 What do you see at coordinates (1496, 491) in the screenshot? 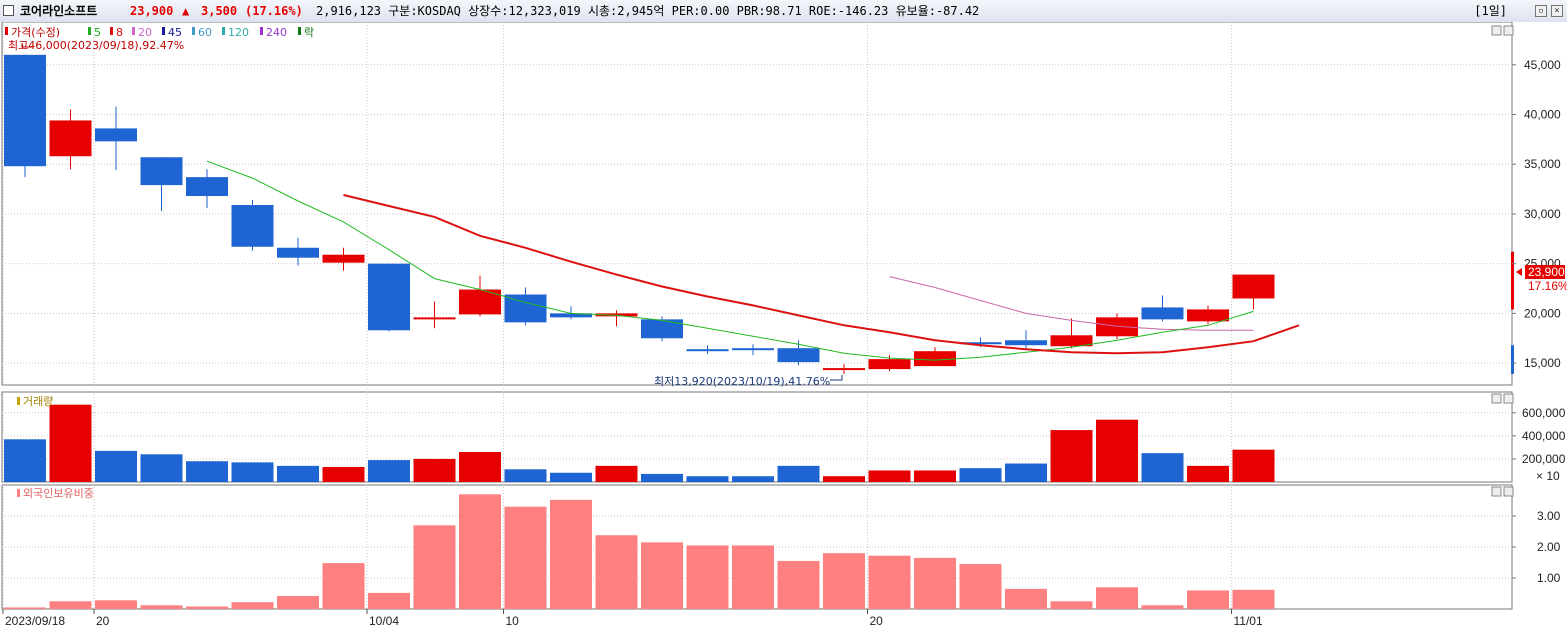
I see `foreign-pane-minimize-icon` at bounding box center [1496, 491].